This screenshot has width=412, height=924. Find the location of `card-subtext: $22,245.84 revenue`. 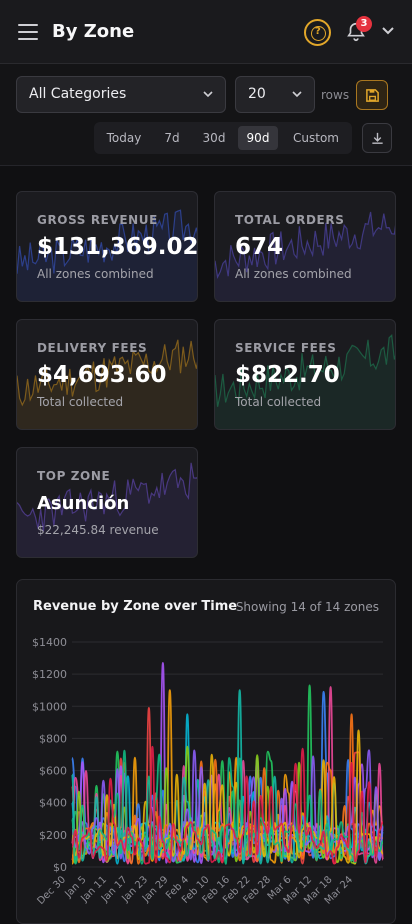

card-subtext: $22,245.84 revenue is located at coordinates (98, 530).